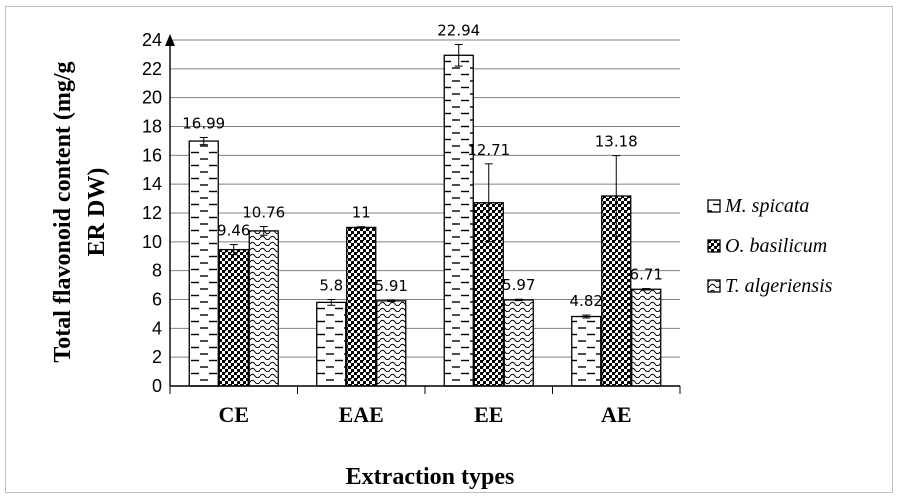  I want to click on data-label: 10.76, so click(263, 213).